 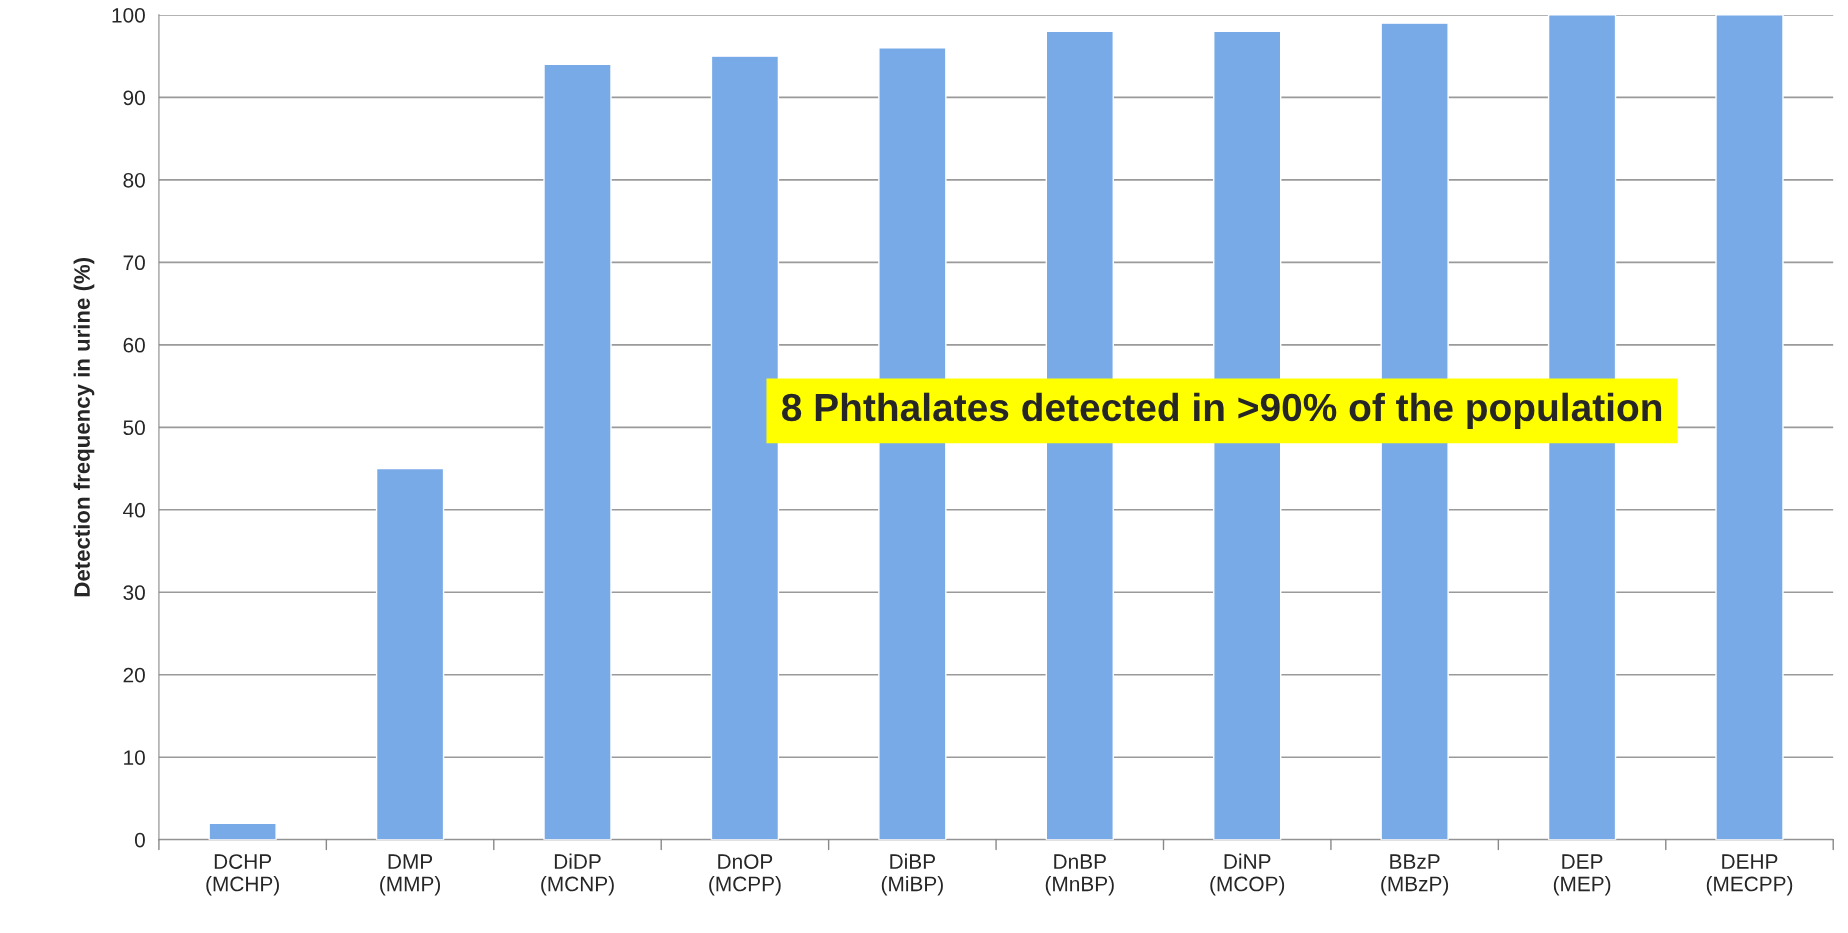 What do you see at coordinates (1079, 875) in the screenshot?
I see `x-tick-label: DnBP (MnBP)` at bounding box center [1079, 875].